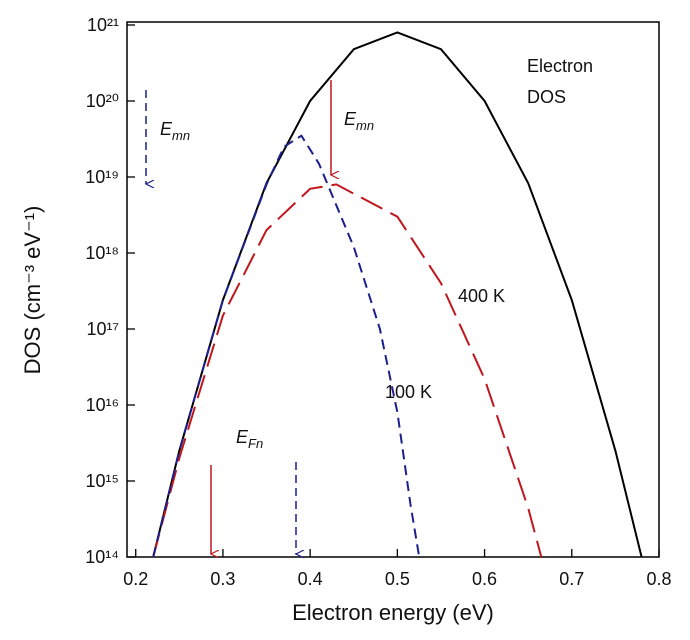  I want to click on y-axis-label: DOS (cm⁻³ eV⁻¹), so click(32, 290).